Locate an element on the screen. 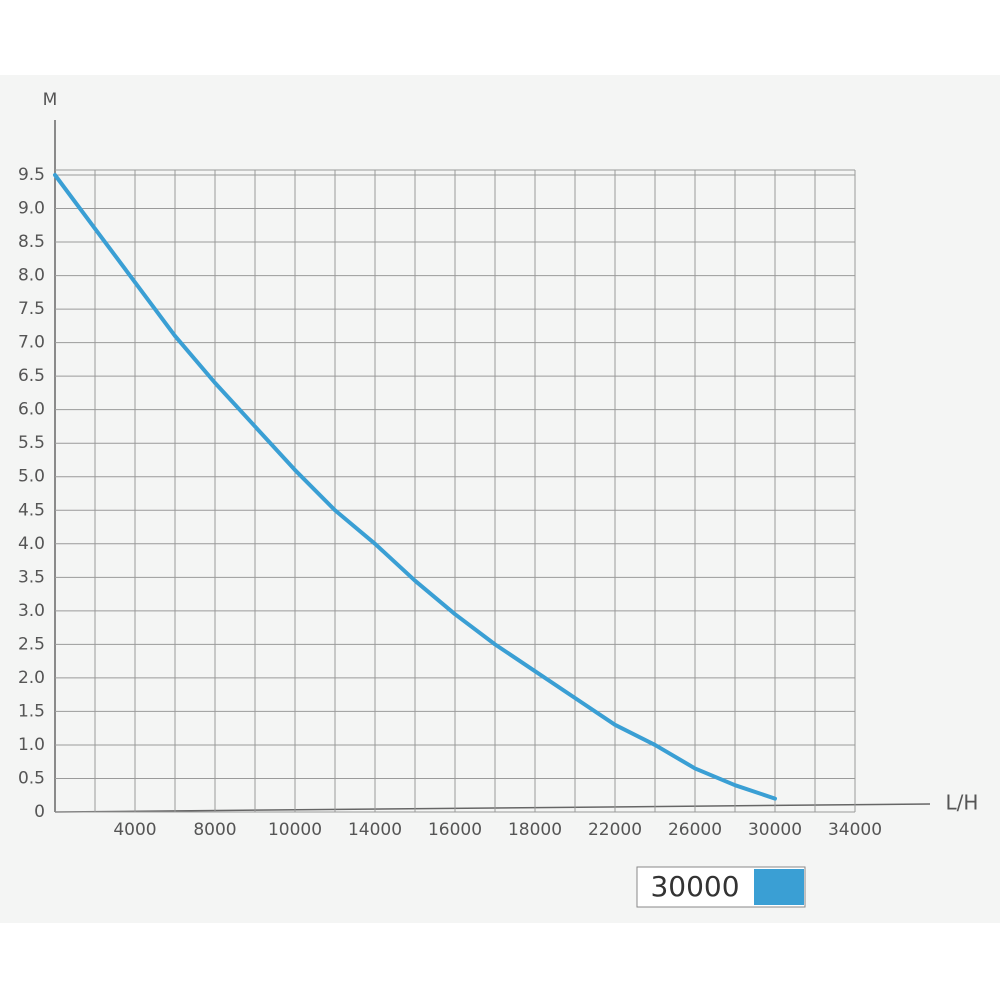  y-tick-label: 1.0 is located at coordinates (31, 745).